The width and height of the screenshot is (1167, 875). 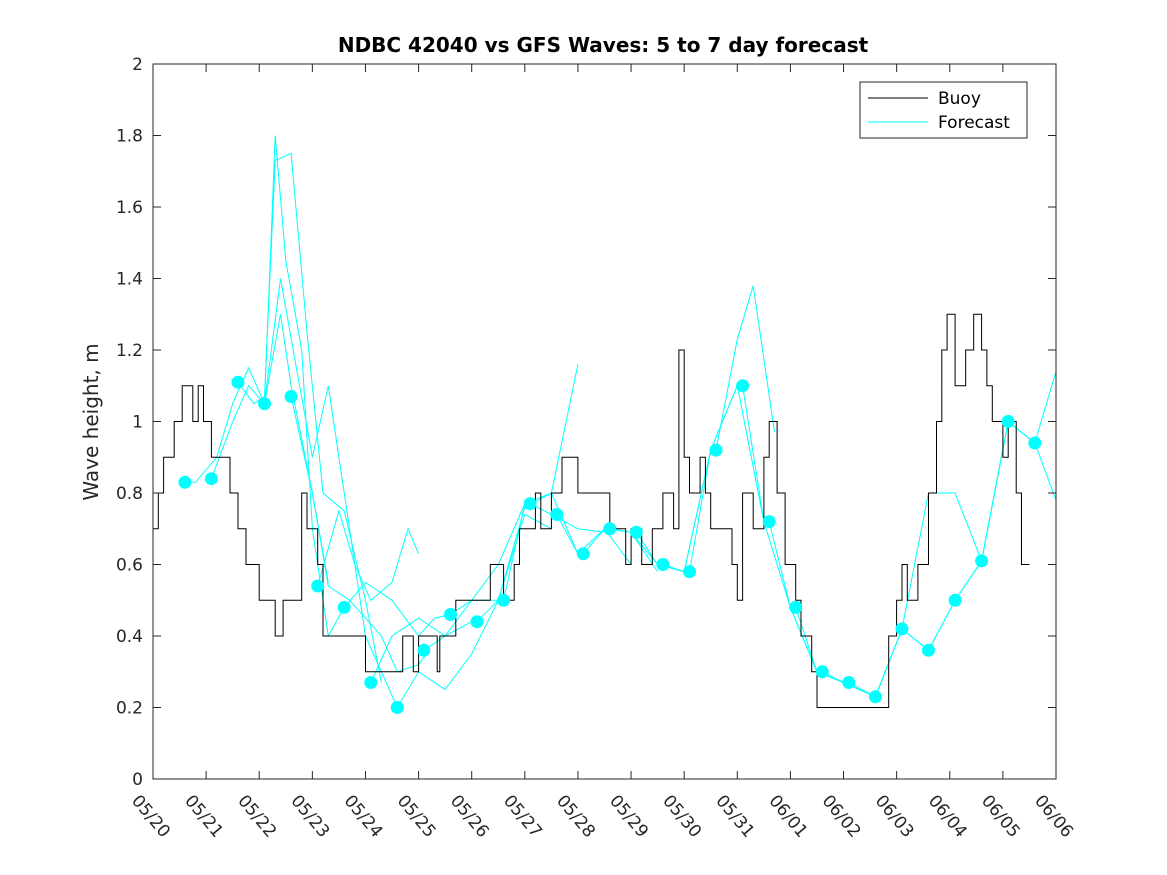 What do you see at coordinates (974, 123) in the screenshot?
I see `legend-forecast-label: Forecast` at bounding box center [974, 123].